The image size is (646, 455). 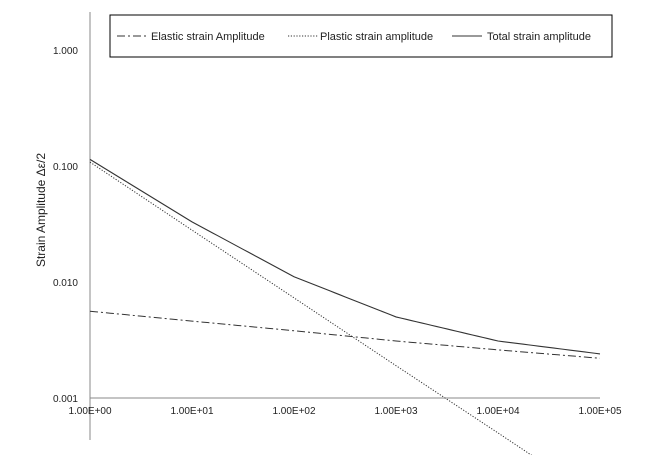 What do you see at coordinates (376, 37) in the screenshot?
I see `legend-label: Plastic strain amplitude` at bounding box center [376, 37].